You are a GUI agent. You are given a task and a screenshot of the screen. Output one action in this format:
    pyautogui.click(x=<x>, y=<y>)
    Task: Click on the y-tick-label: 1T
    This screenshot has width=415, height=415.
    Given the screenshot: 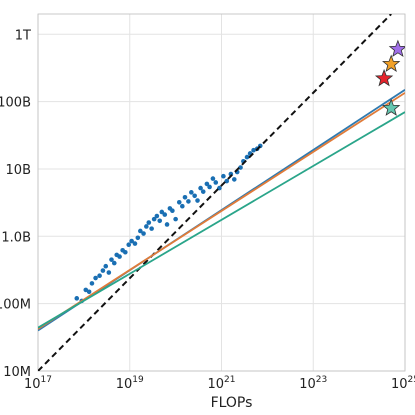 What is the action you would take?
    pyautogui.click(x=23, y=35)
    